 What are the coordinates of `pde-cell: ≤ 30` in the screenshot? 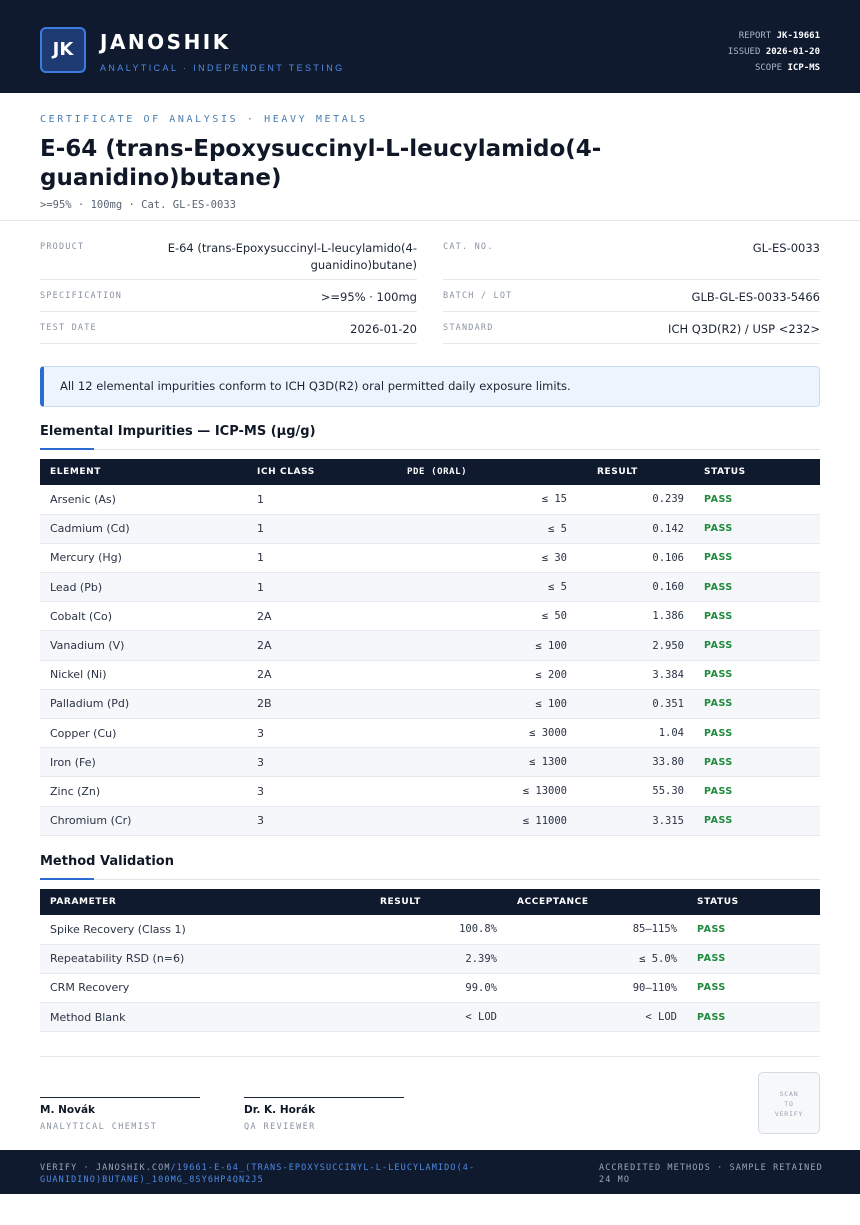 It's located at (477, 558).